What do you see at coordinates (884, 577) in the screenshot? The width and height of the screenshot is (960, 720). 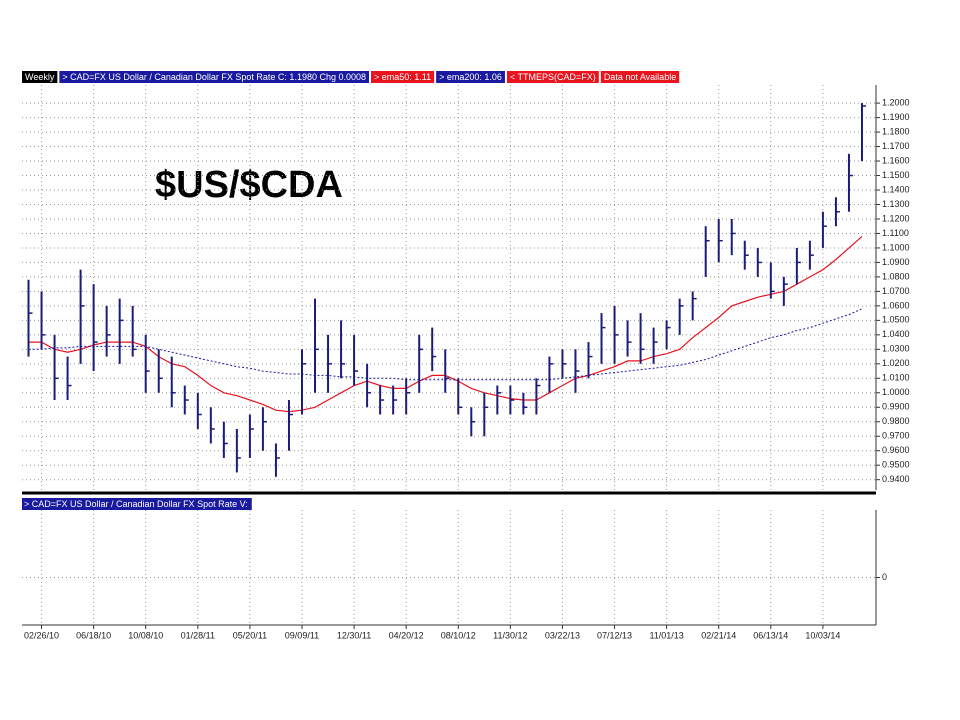 I see `y-tick-label: 0` at bounding box center [884, 577].